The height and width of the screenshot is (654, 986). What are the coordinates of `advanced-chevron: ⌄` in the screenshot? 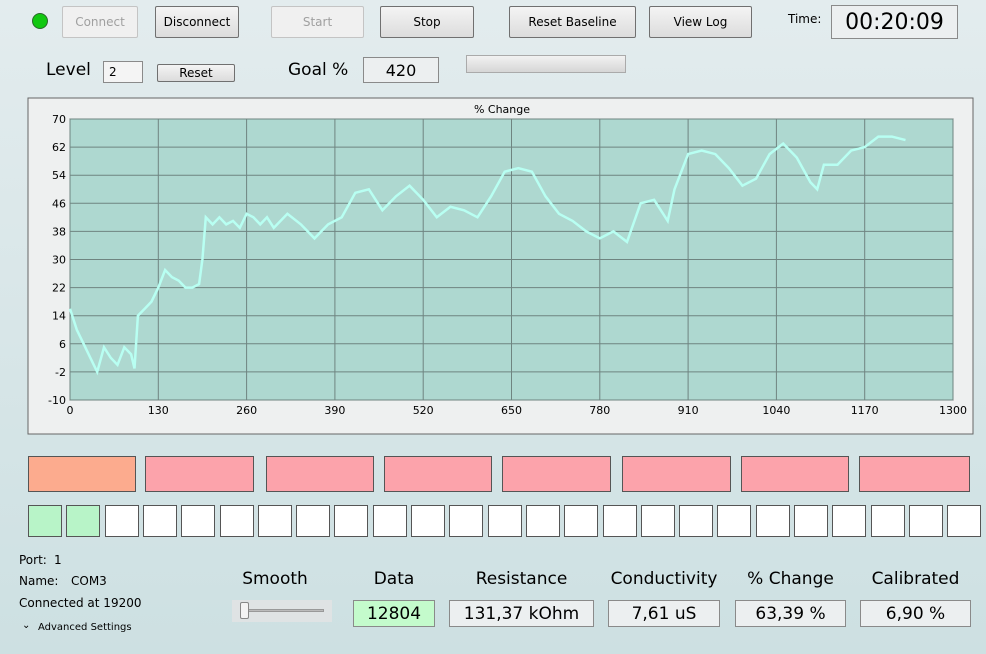 It's located at (26, 625).